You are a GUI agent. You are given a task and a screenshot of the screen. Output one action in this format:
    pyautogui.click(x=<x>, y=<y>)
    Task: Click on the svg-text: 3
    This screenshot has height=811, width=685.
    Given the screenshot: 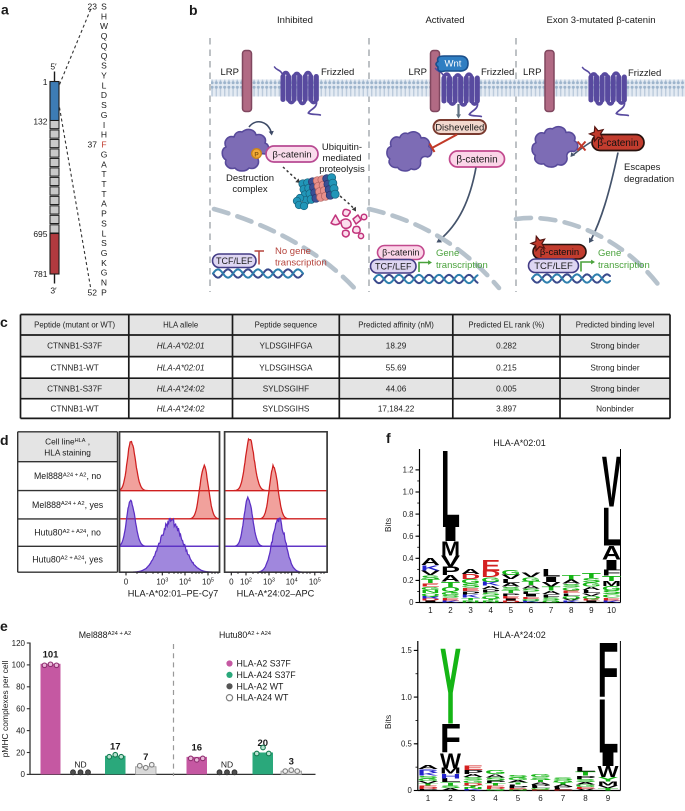 What is the action you would take?
    pyautogui.click(x=470, y=610)
    